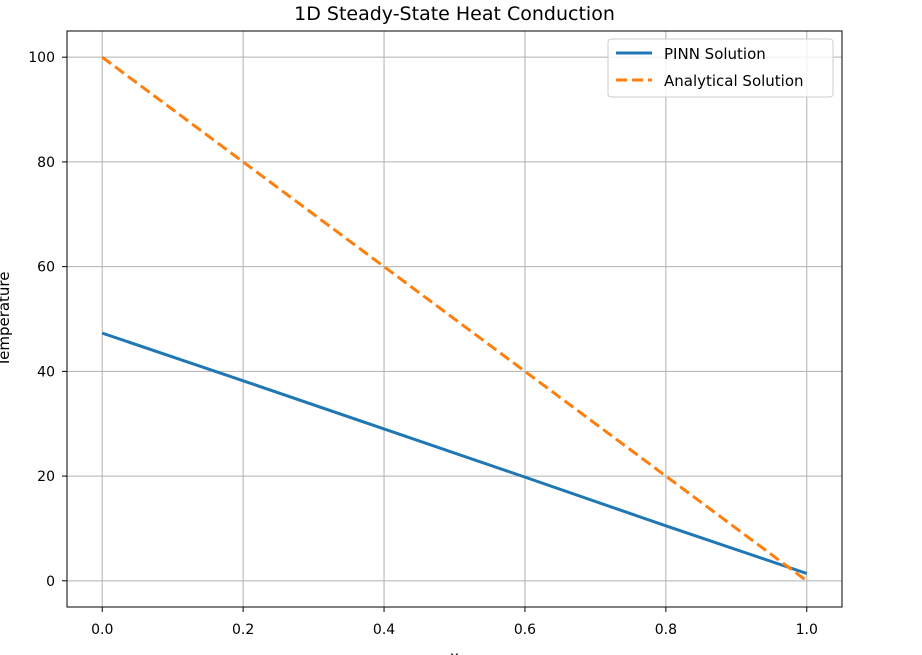 Image resolution: width=922 pixels, height=655 pixels. What do you see at coordinates (243, 630) in the screenshot?
I see `x-tick-label: 0.2` at bounding box center [243, 630].